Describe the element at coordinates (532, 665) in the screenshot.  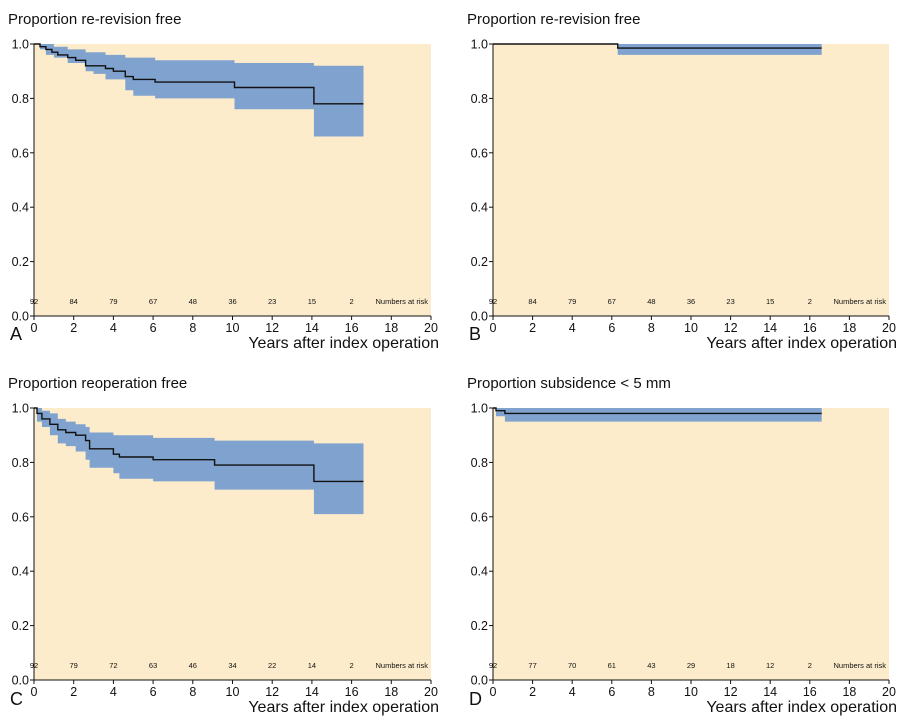
I see `number-at-risk: 77` at that location.